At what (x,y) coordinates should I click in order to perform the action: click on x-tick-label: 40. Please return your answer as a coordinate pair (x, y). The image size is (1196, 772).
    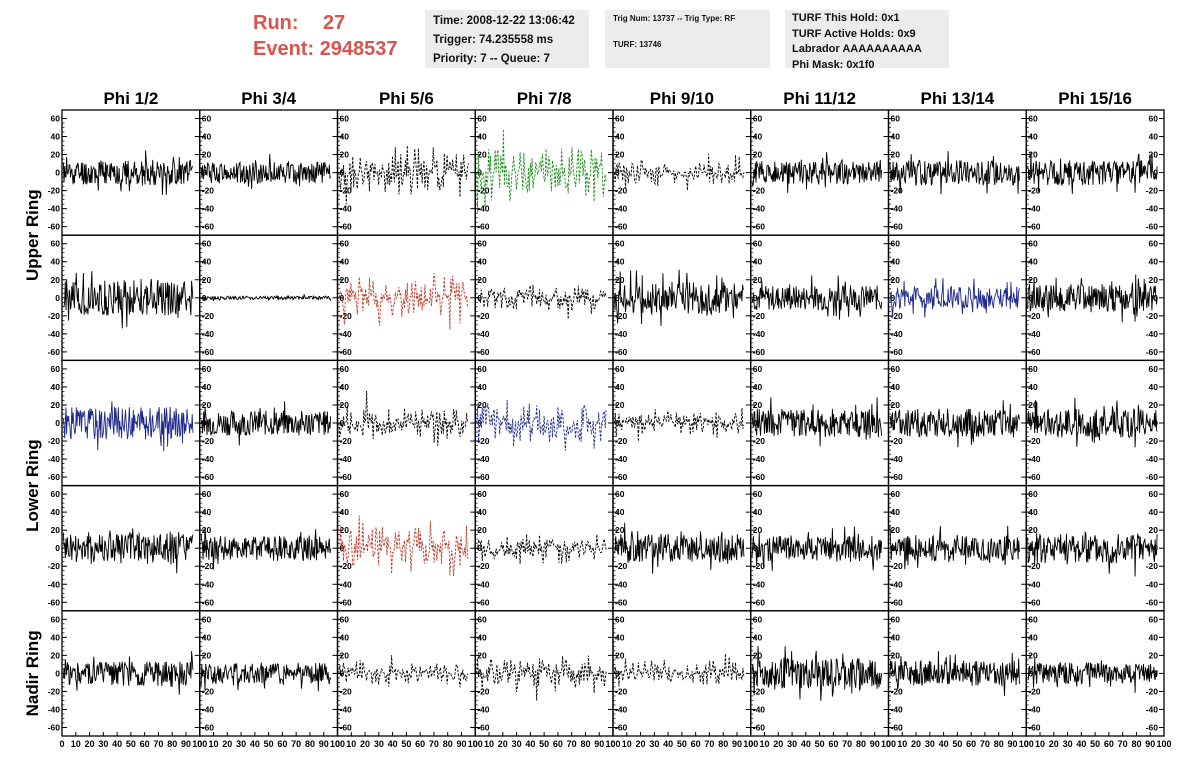
    Looking at the image, I should click on (806, 744).